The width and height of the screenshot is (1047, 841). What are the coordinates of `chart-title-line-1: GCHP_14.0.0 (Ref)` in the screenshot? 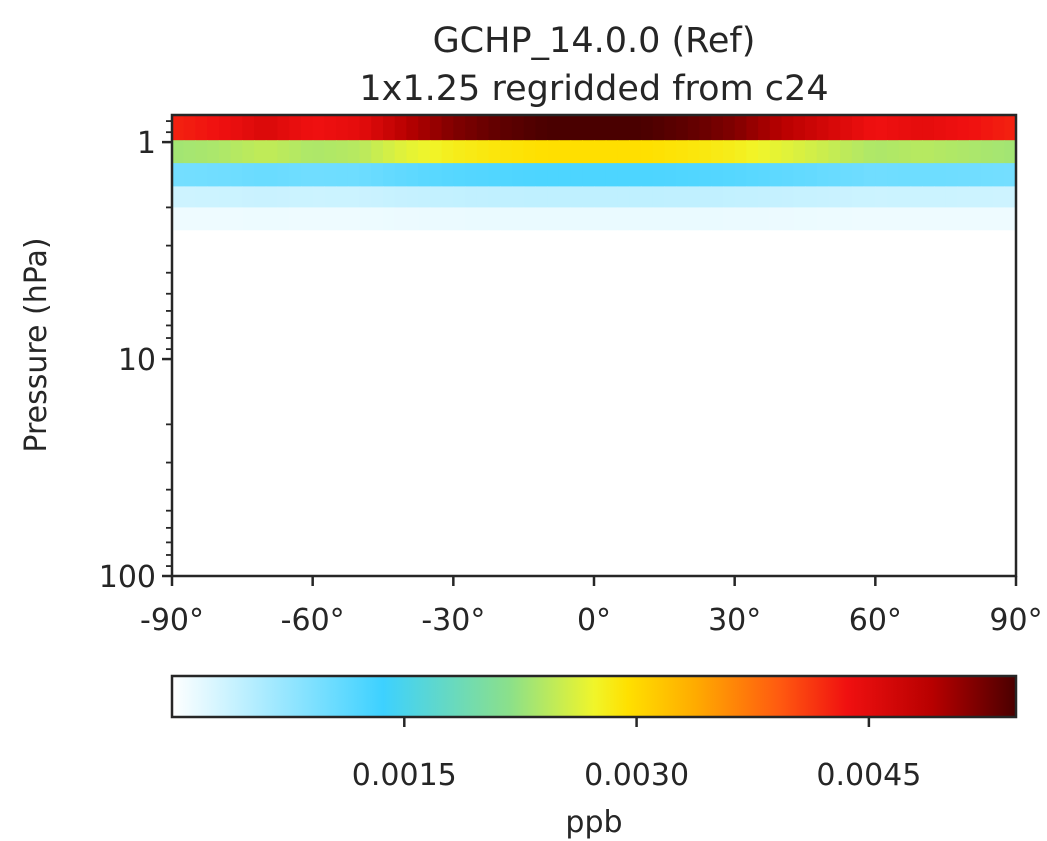 It's located at (594, 41).